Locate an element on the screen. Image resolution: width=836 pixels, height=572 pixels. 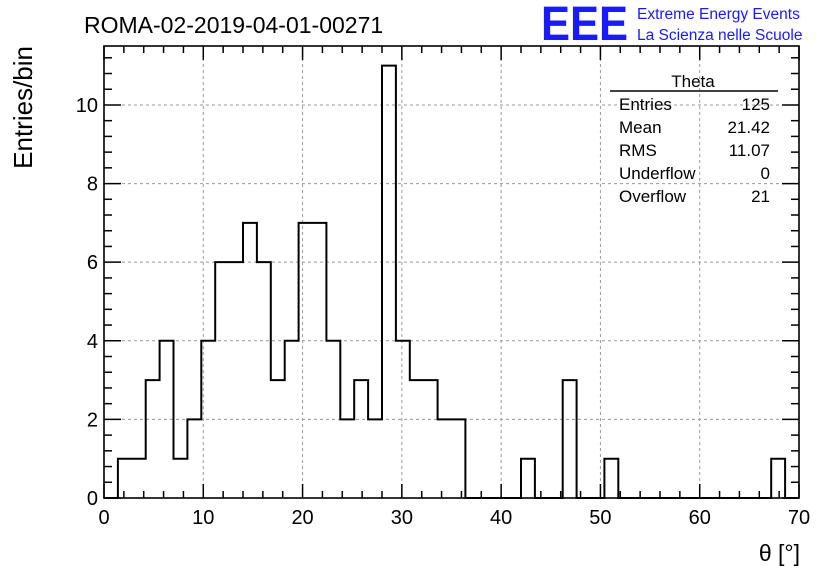
x-tick-label: 60 is located at coordinates (700, 518).